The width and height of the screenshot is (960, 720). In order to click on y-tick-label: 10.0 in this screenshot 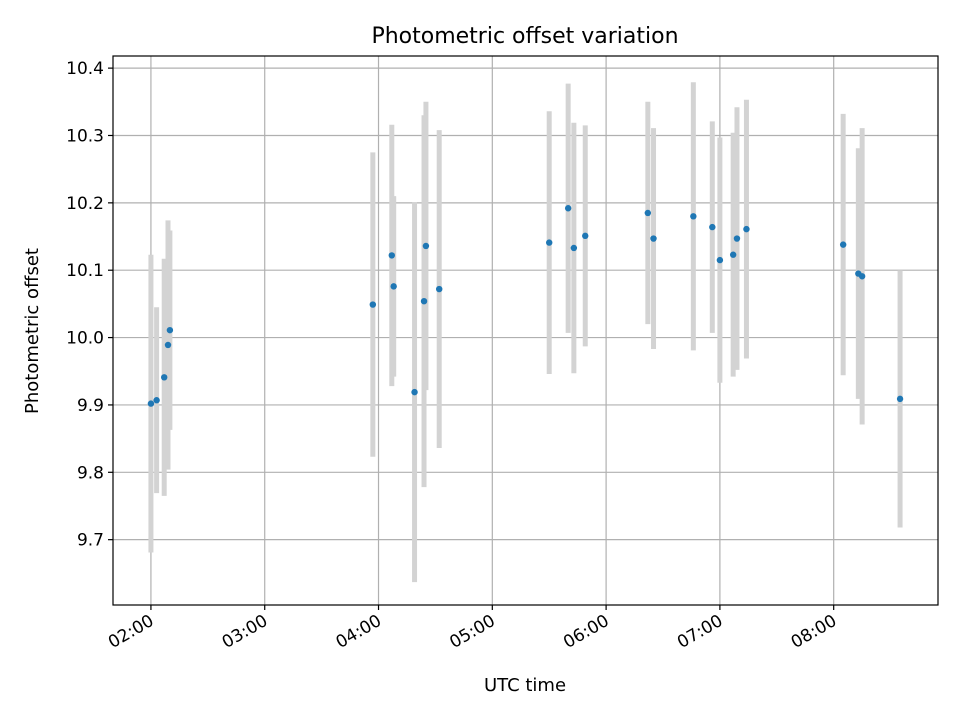, I will do `click(85, 339)`.